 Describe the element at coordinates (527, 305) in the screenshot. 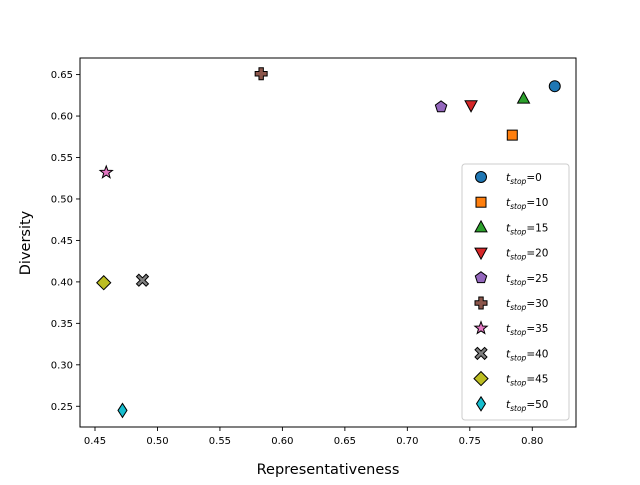

I see `legend-entry-5: tstop=30` at that location.